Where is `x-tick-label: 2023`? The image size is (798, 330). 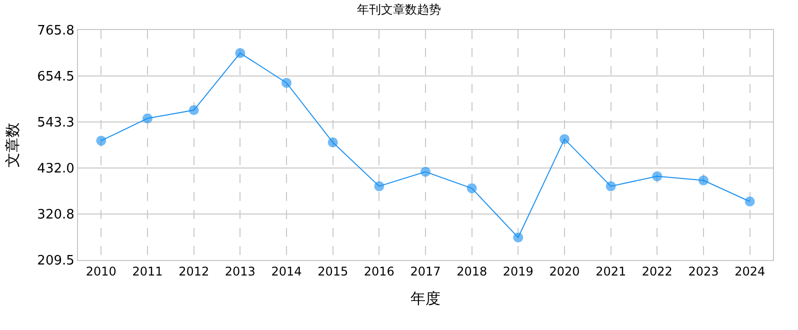
x-tick-label: 2023 is located at coordinates (703, 271).